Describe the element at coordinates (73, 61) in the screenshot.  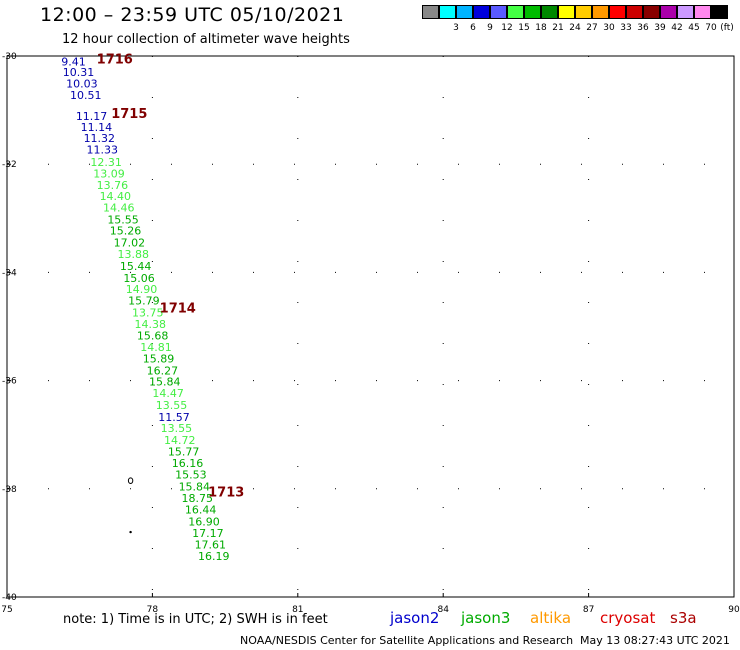
I see `wave-height-value: 9.41` at that location.